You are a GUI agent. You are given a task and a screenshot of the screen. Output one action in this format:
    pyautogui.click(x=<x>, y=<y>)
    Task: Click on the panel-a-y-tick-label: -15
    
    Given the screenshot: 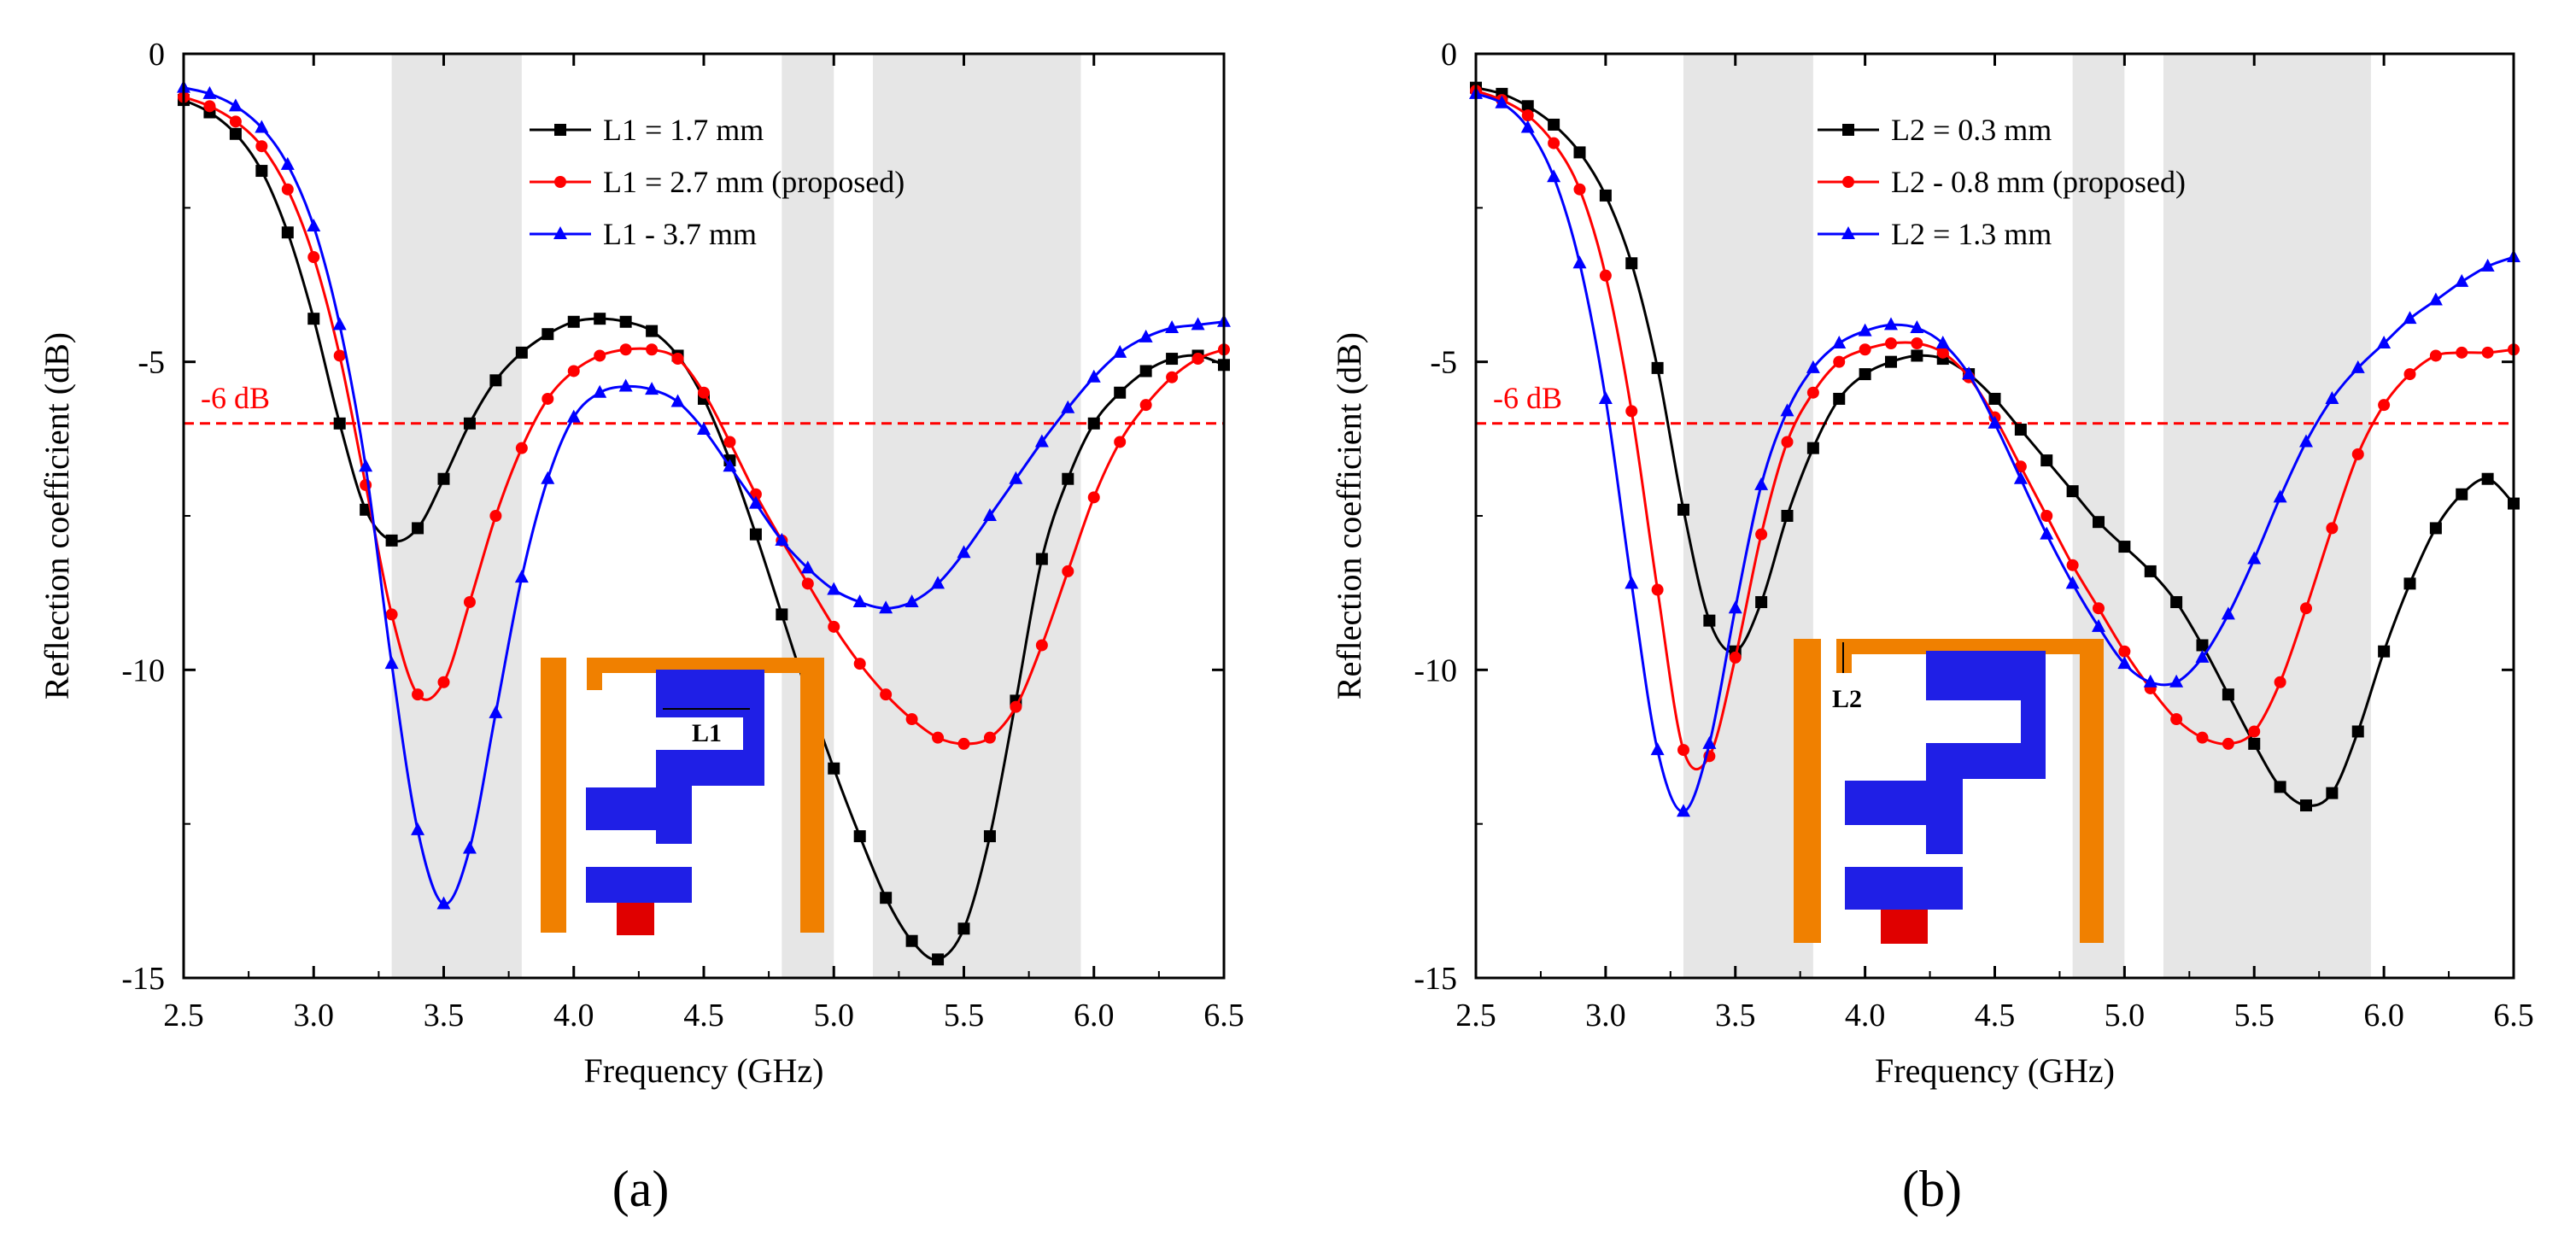 What is the action you would take?
    pyautogui.click(x=143, y=979)
    